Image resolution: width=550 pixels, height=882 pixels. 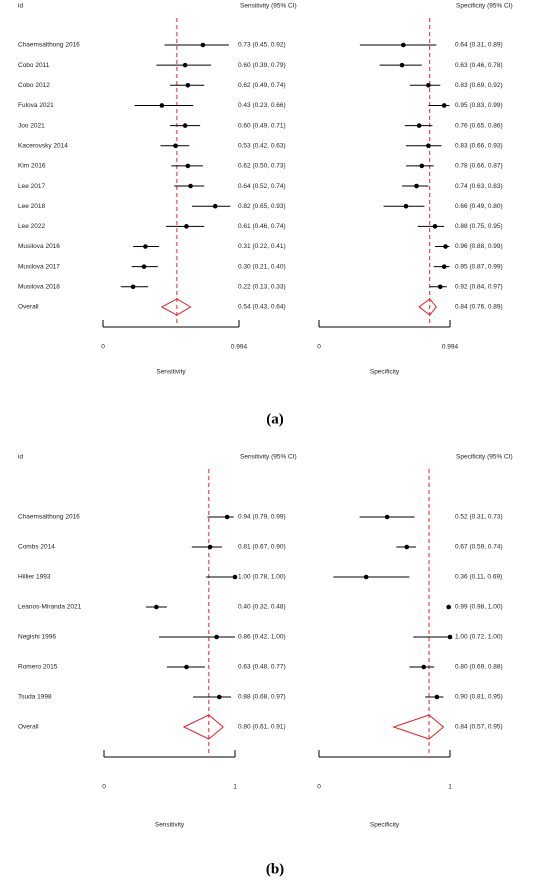 What do you see at coordinates (262, 226) in the screenshot?
I see `estimate-label: 0.61 (0.46, 0.74)` at bounding box center [262, 226].